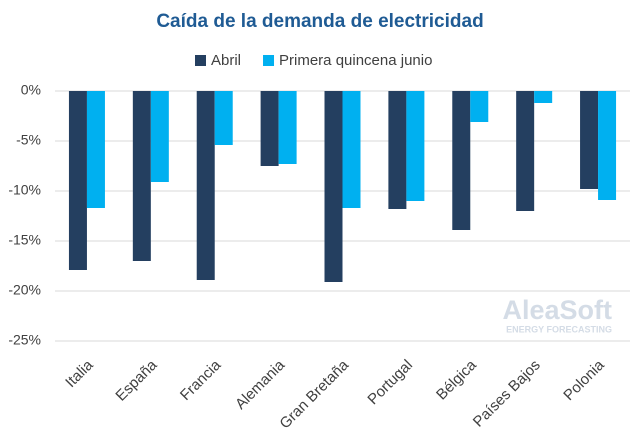  I want to click on watermark: AleaSoft, so click(557, 310).